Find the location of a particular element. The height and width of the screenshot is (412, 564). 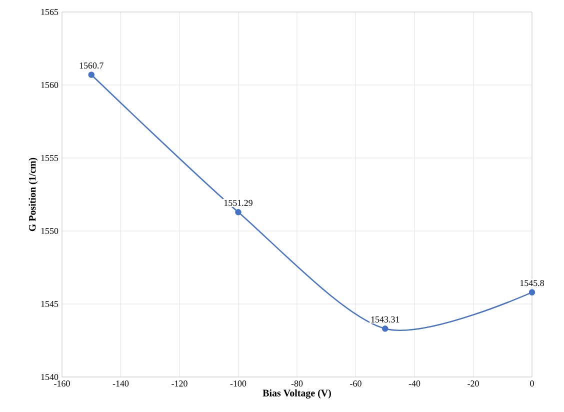

y-tick-label: 1565 is located at coordinates (49, 12).